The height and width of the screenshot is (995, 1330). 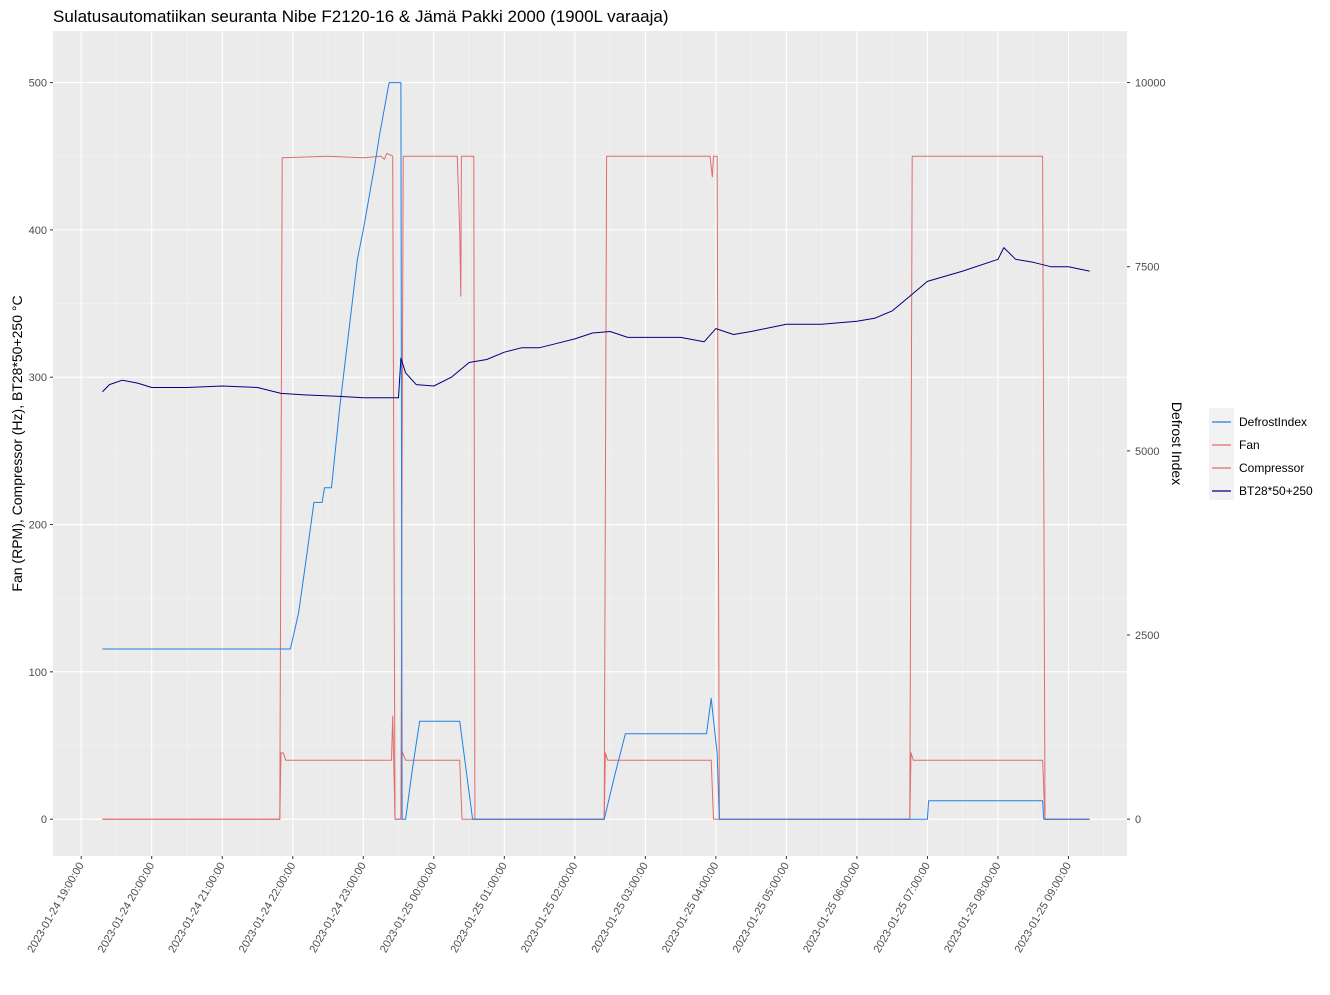 What do you see at coordinates (408, 908) in the screenshot?
I see `x-tick-label: 2023-01-25 00:00:00` at bounding box center [408, 908].